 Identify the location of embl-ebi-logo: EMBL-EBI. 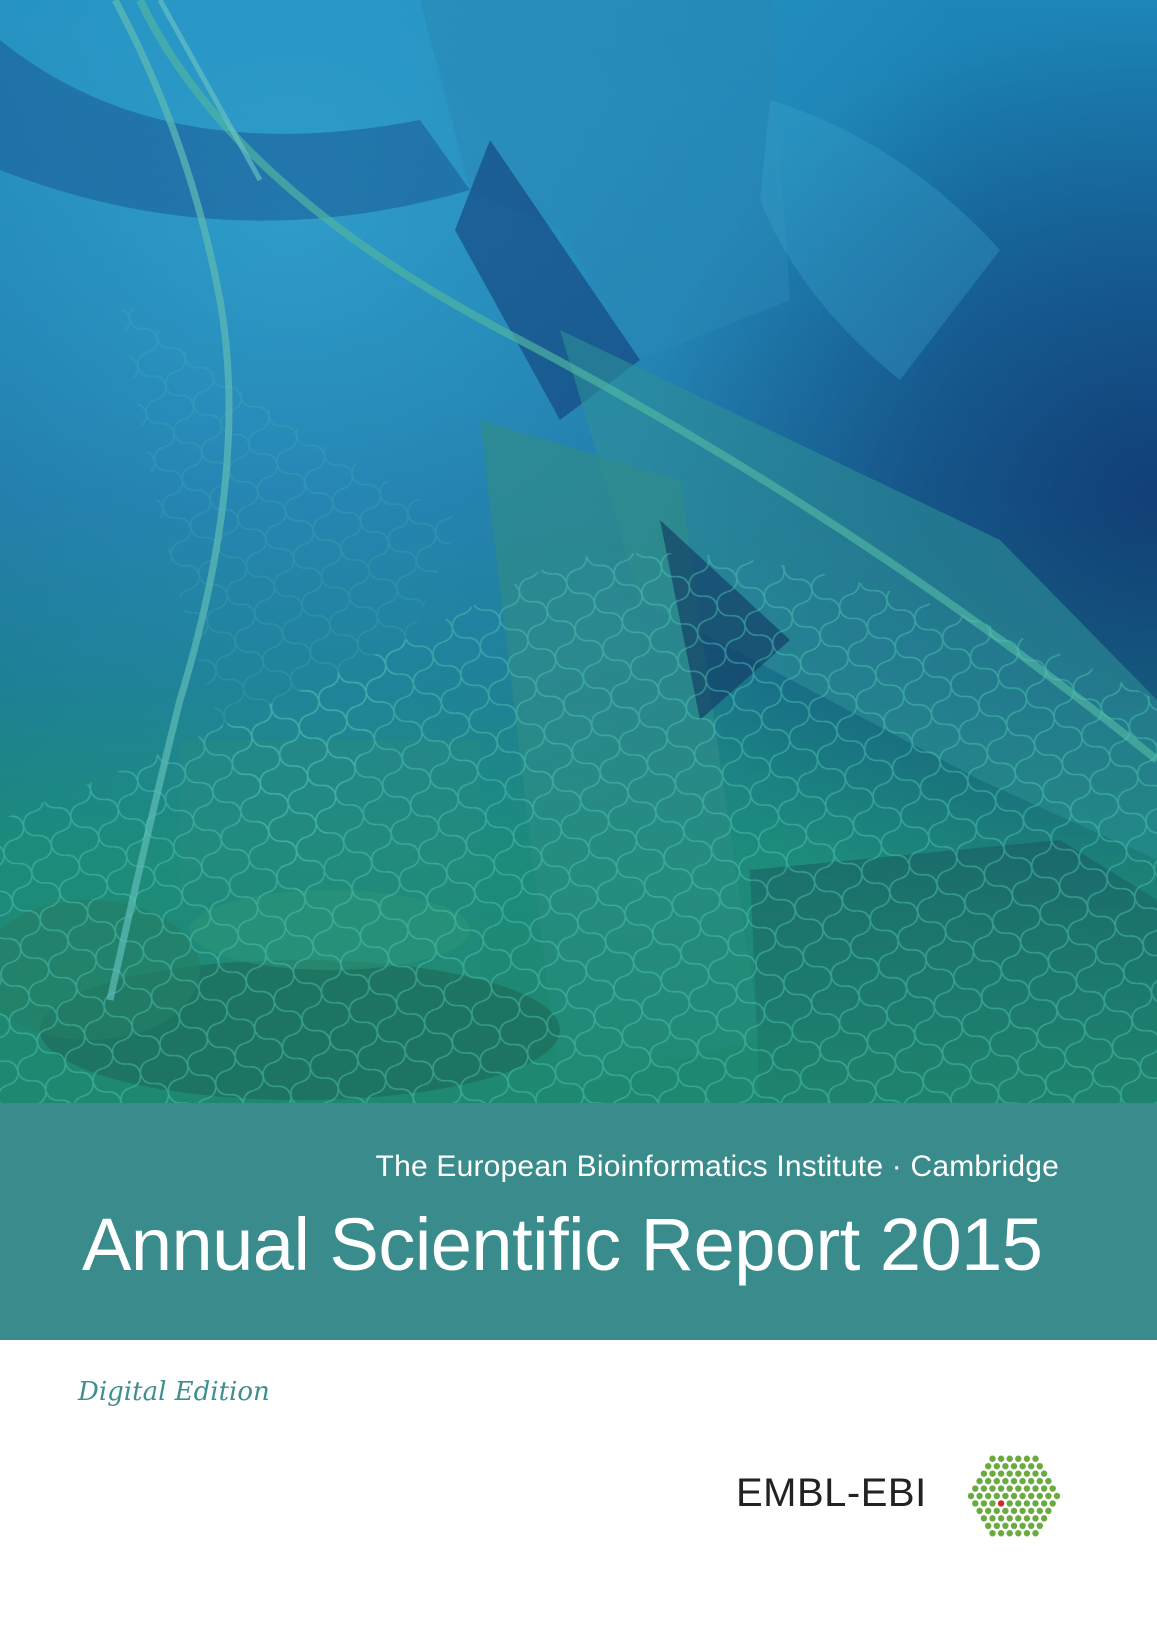
(906, 1496).